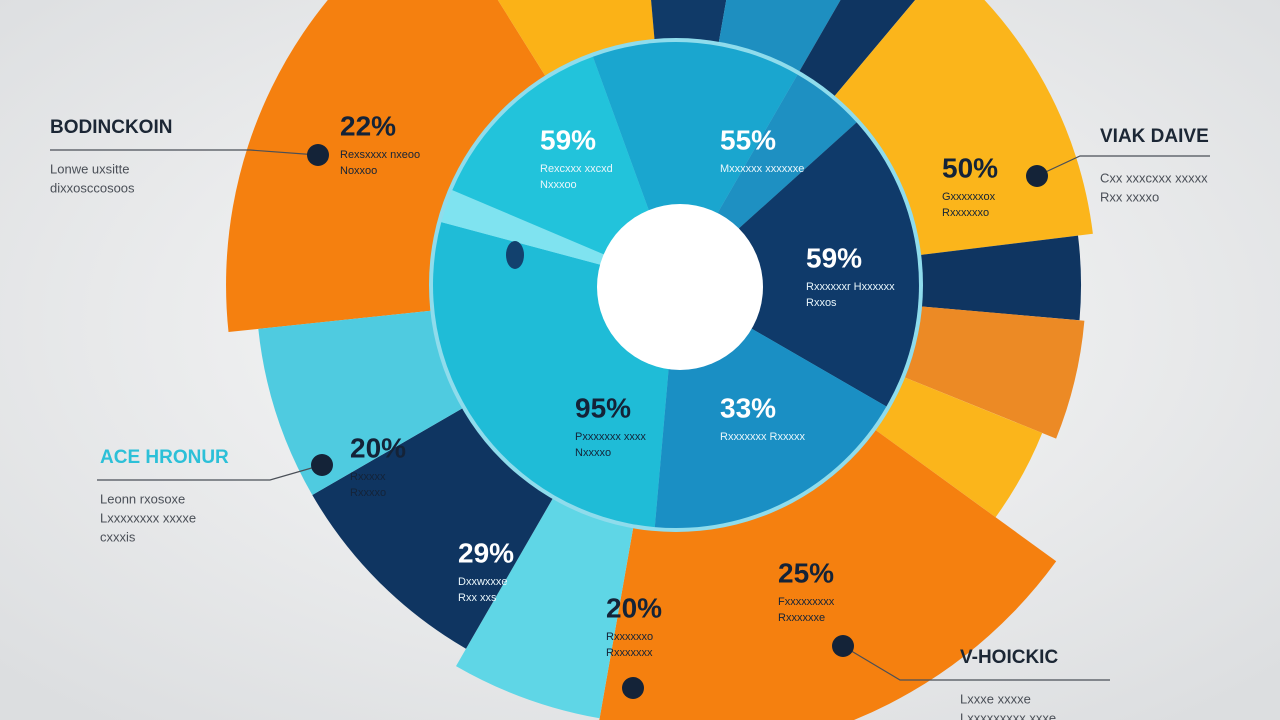 This screenshot has width=1280, height=720. What do you see at coordinates (801, 618) in the screenshot?
I see `segment-note: Rxxxxxxe` at bounding box center [801, 618].